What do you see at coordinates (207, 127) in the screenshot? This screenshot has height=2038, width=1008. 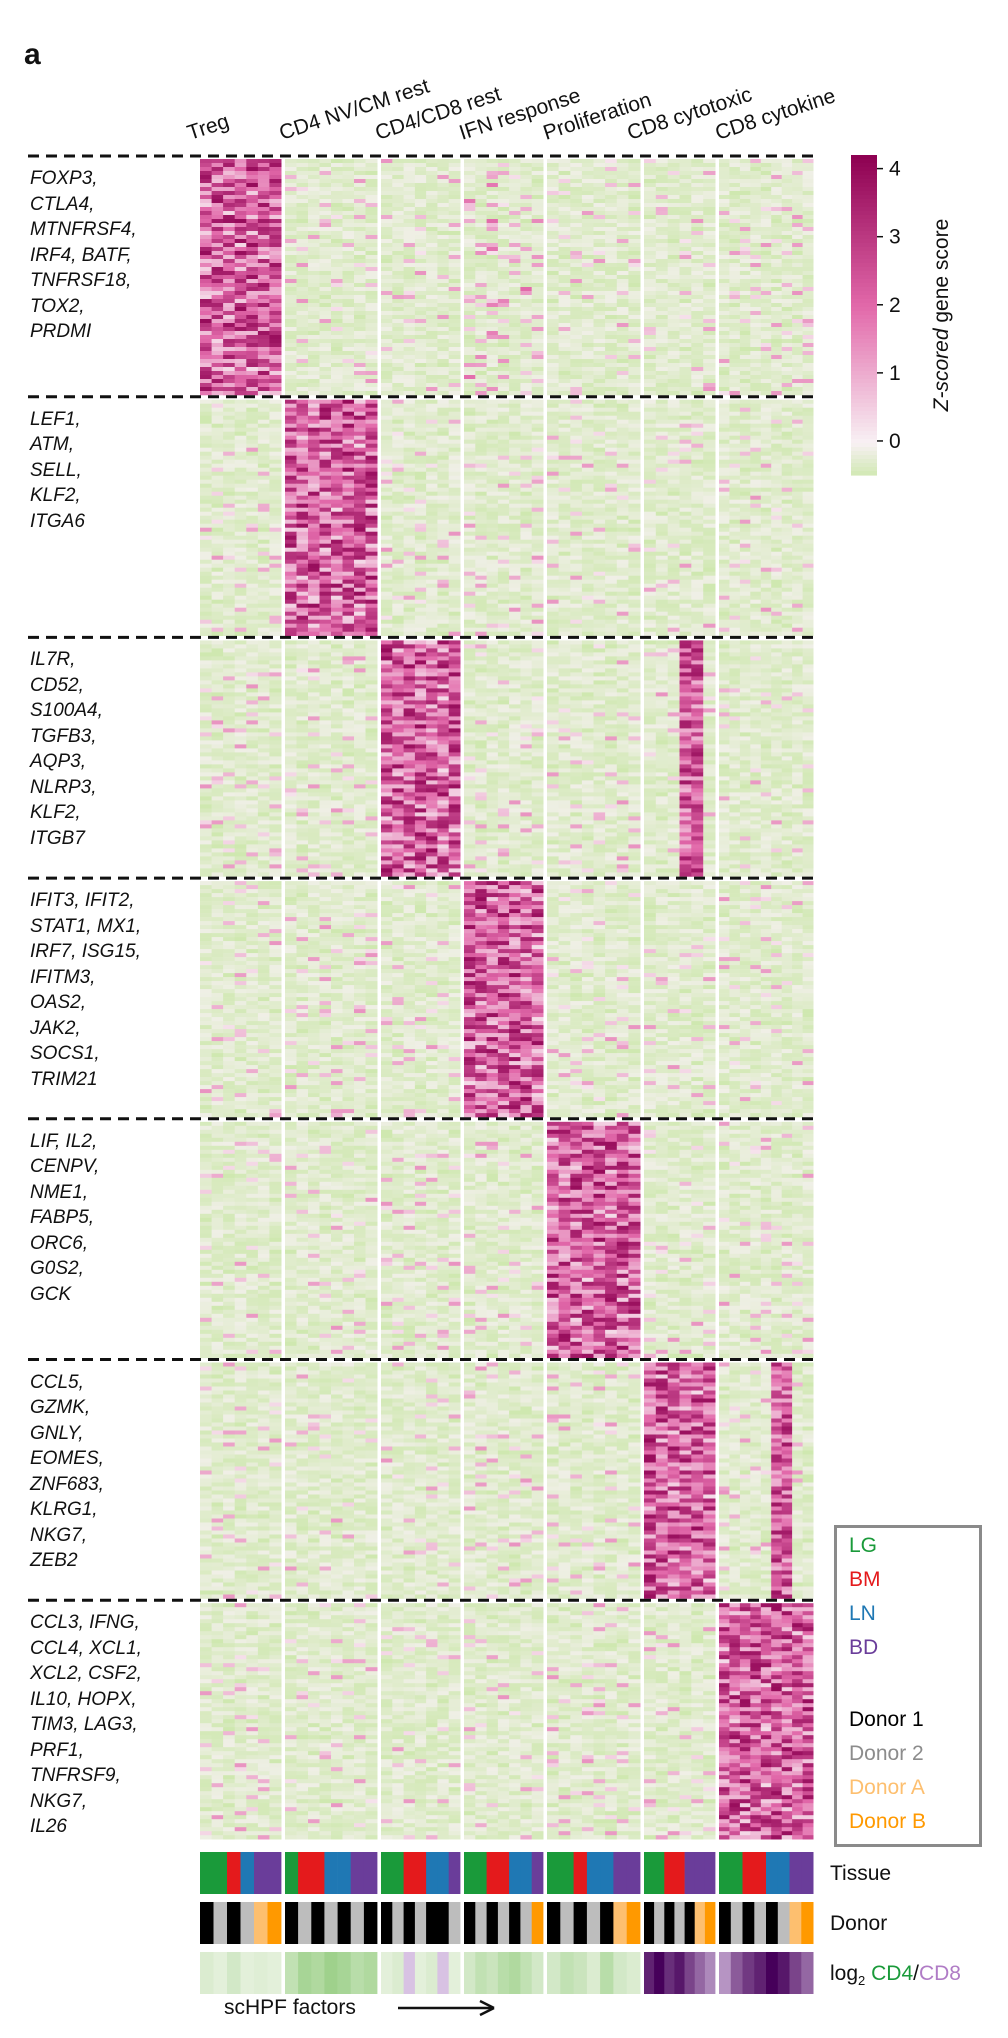 I see `column-label: Treg` at bounding box center [207, 127].